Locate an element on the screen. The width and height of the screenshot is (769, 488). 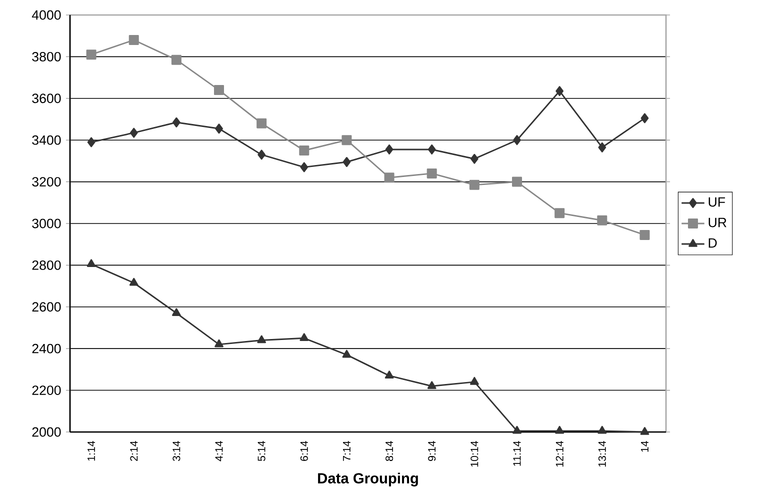
legend-label: UF is located at coordinates (716, 202).